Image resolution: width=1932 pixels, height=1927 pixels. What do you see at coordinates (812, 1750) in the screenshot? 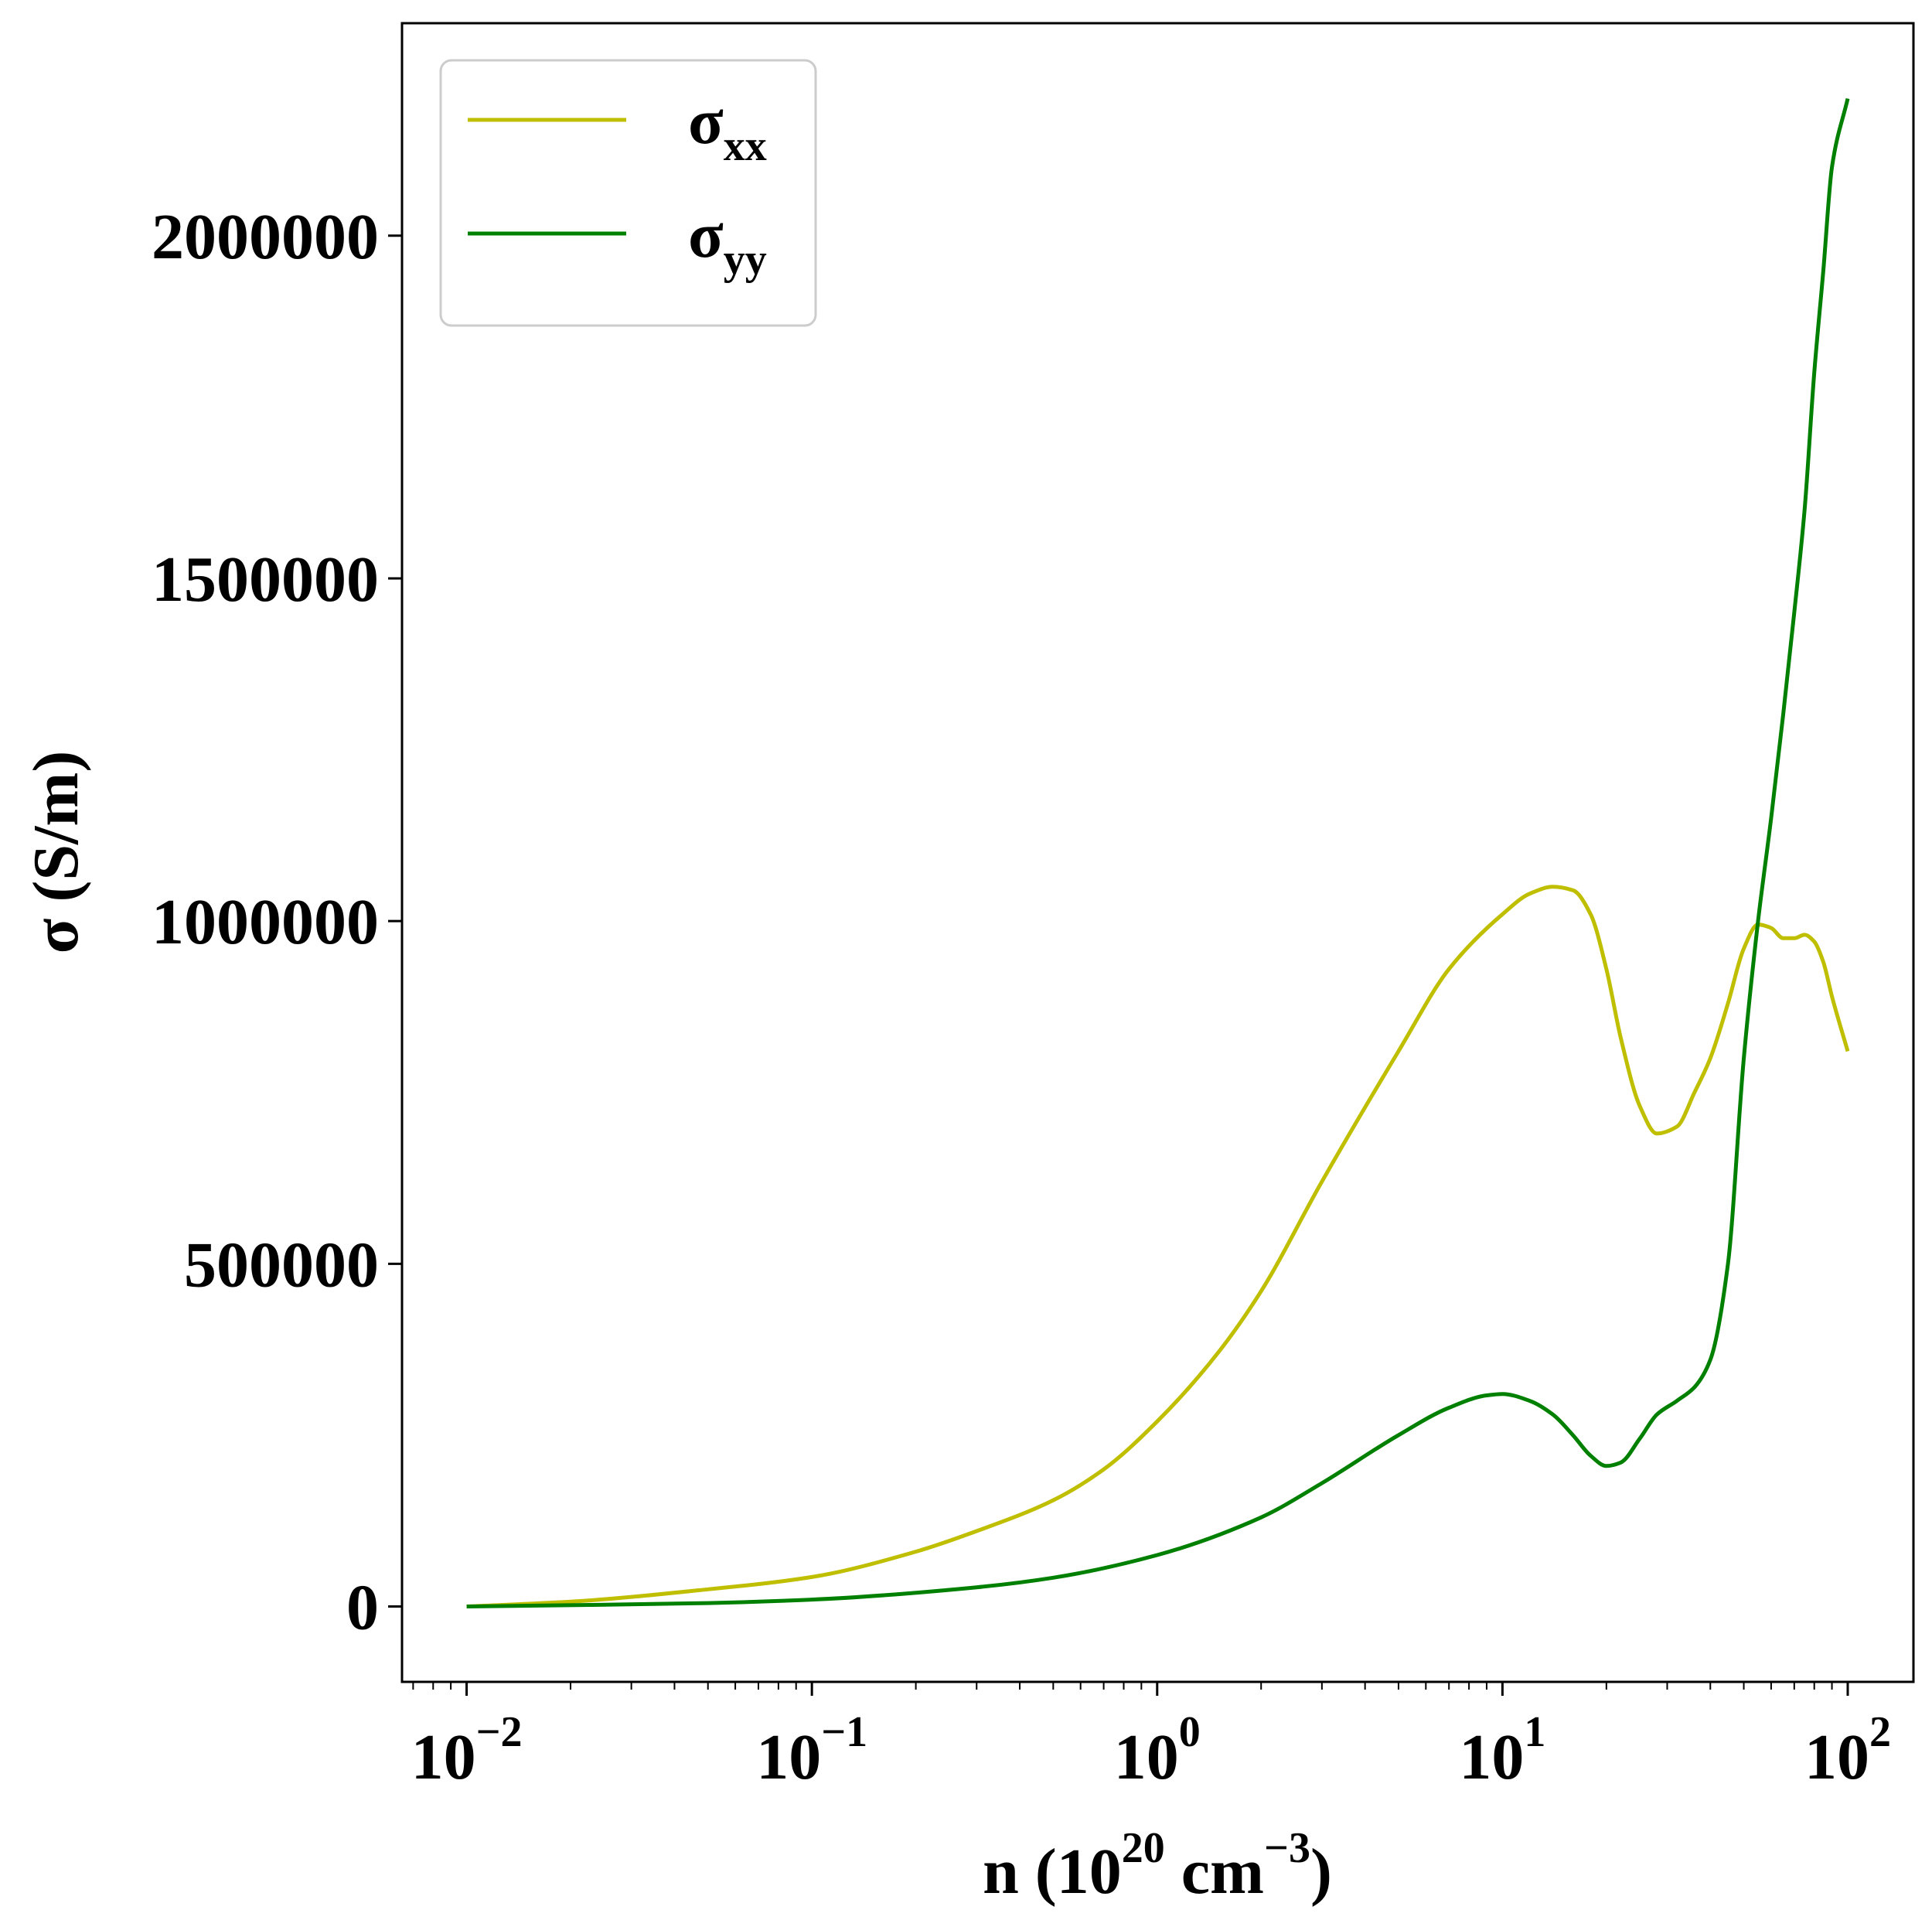
I see `x-tick-label: 10⁻¹` at bounding box center [812, 1750].